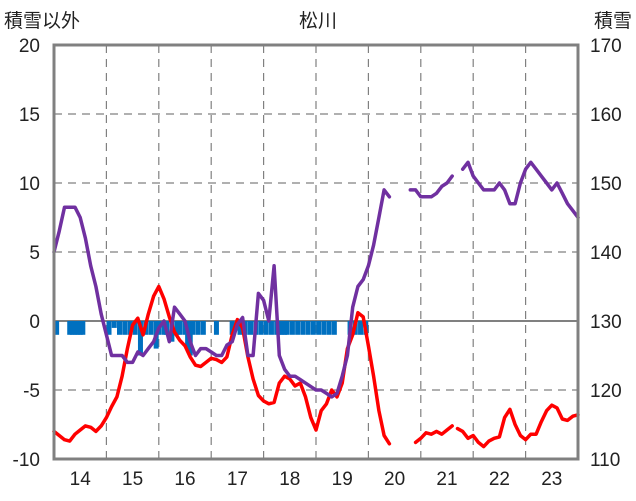 Image resolution: width=636 pixels, height=501 pixels. I want to click on right-y-tick-label: 170, so click(606, 46).